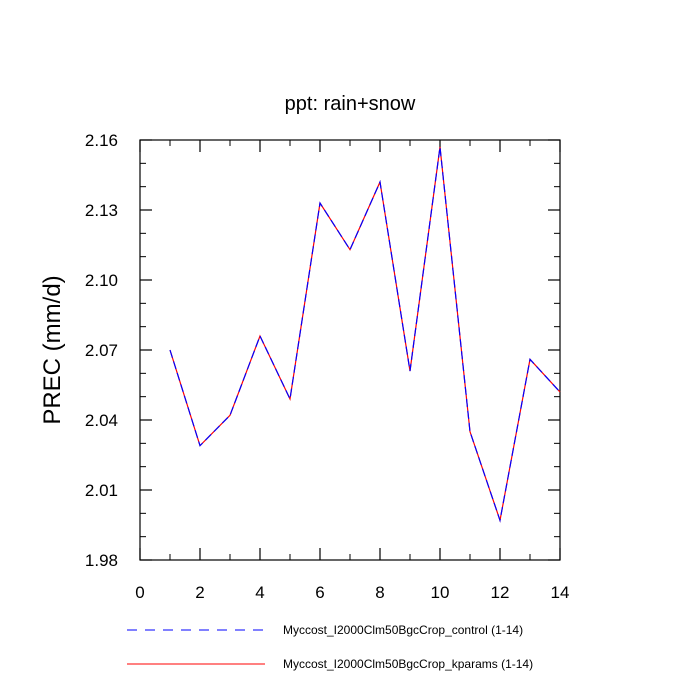  Describe the element at coordinates (350, 104) in the screenshot. I see `chart-title: ppt: rain+snow` at that location.